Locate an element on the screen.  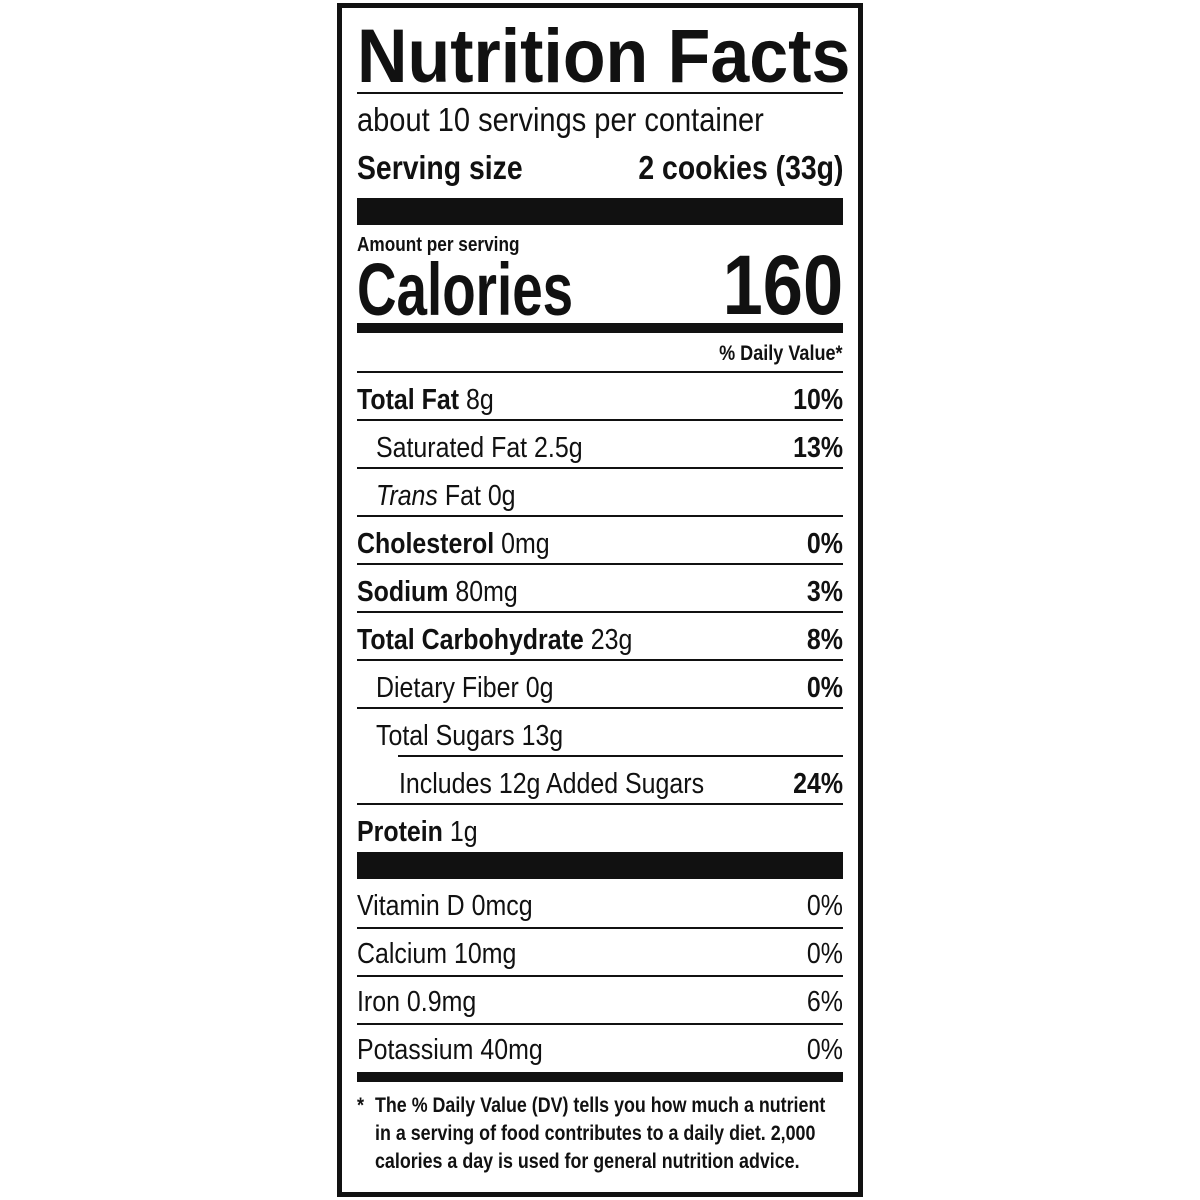
serving-size-label-text: Serving size is located at coordinates (440, 167).